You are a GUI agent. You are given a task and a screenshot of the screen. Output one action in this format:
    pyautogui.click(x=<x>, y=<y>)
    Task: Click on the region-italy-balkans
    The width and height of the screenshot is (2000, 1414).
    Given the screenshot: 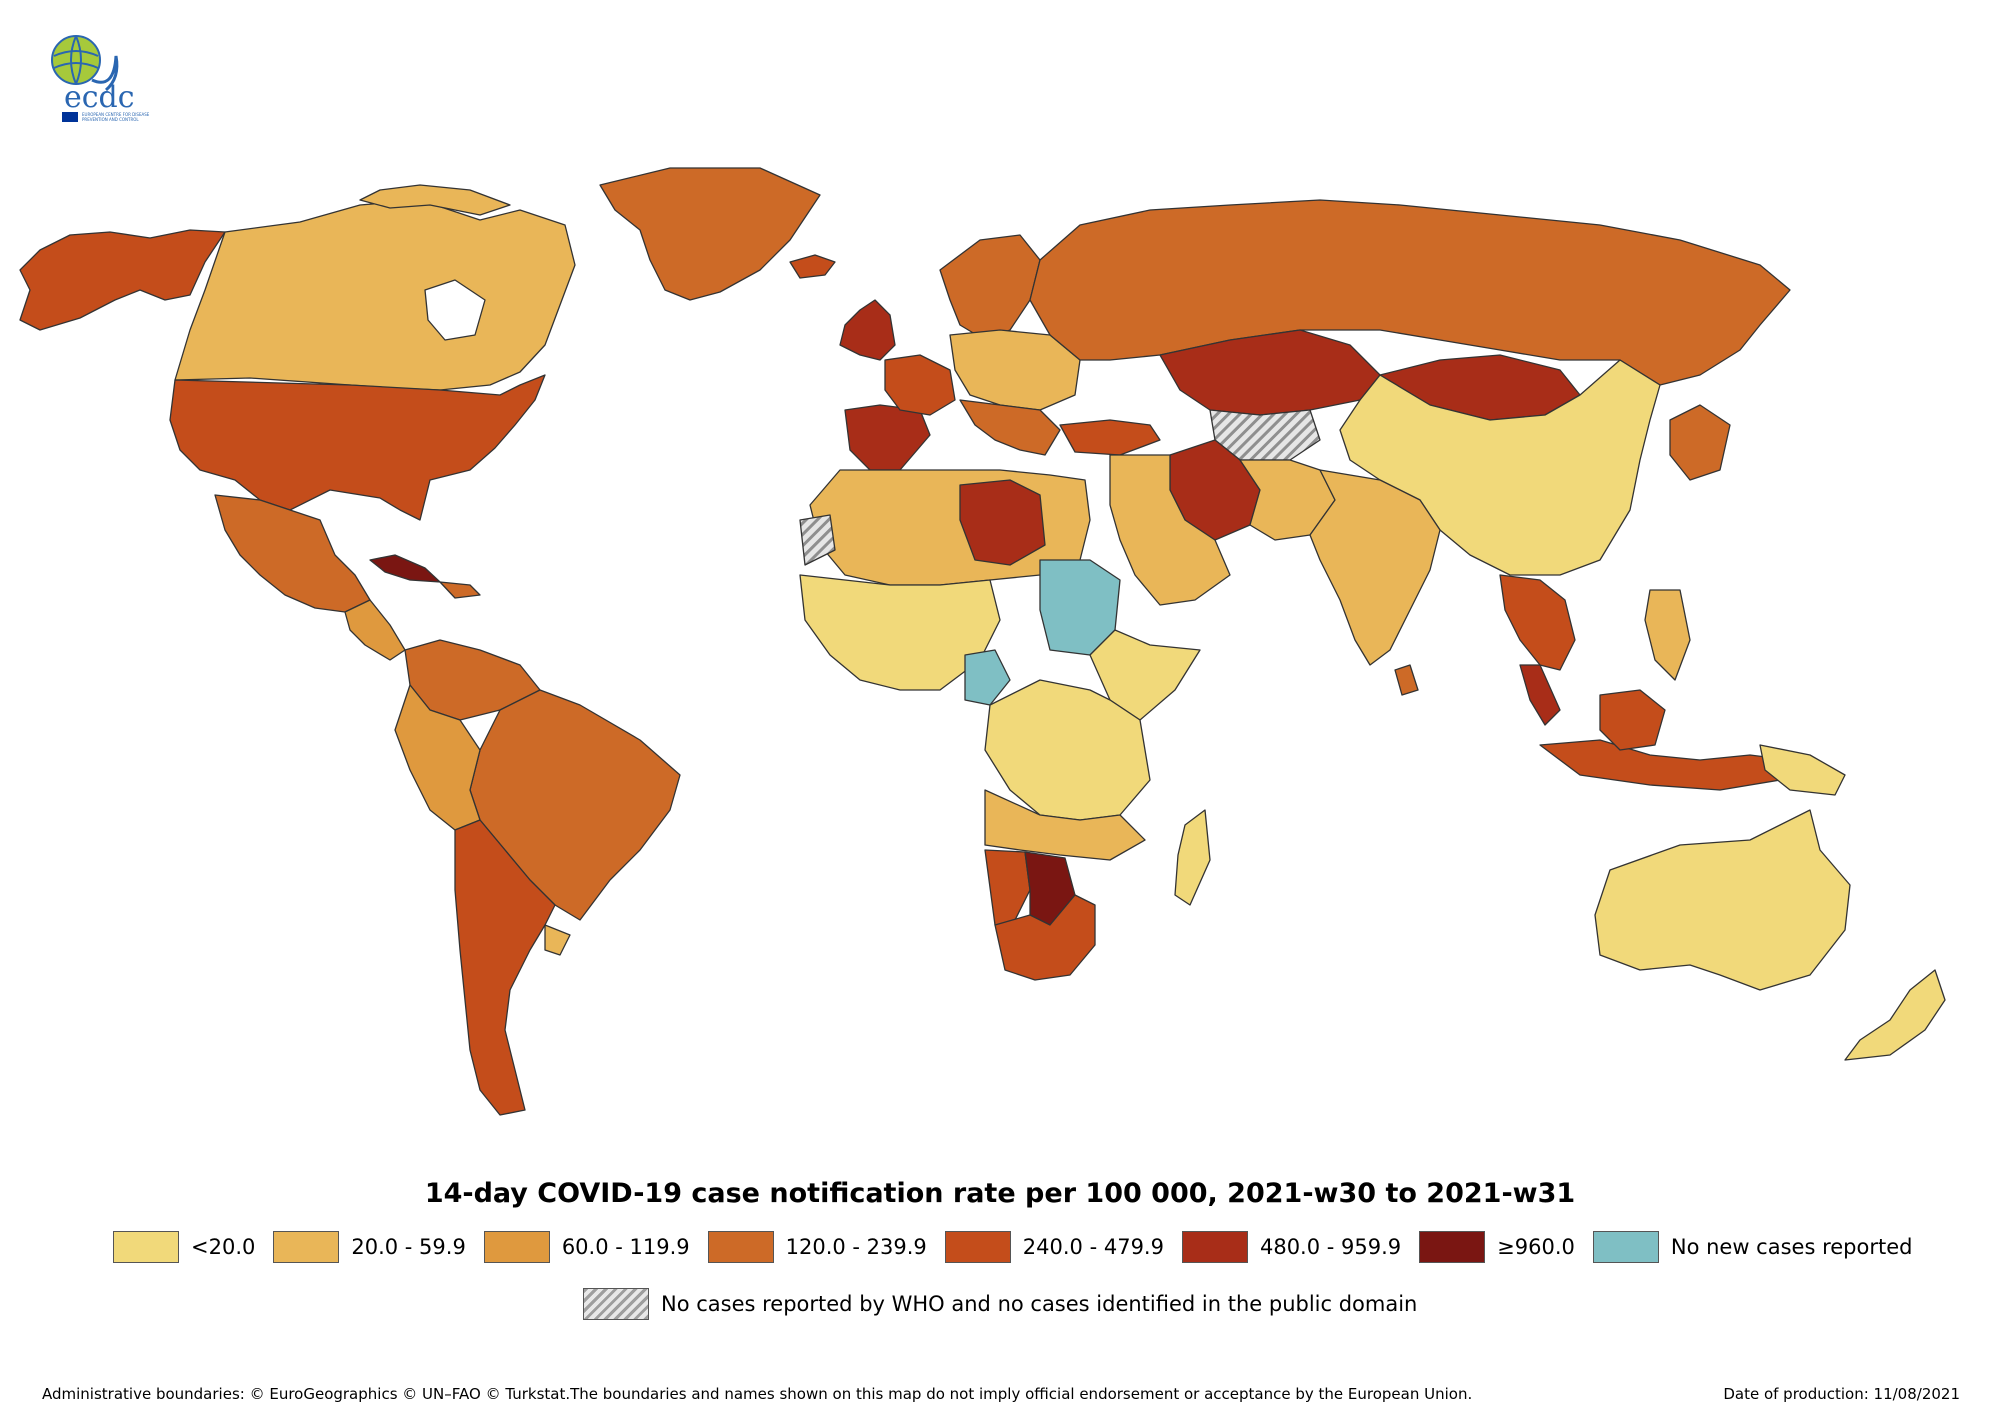 What is the action you would take?
    pyautogui.click(x=1010, y=427)
    